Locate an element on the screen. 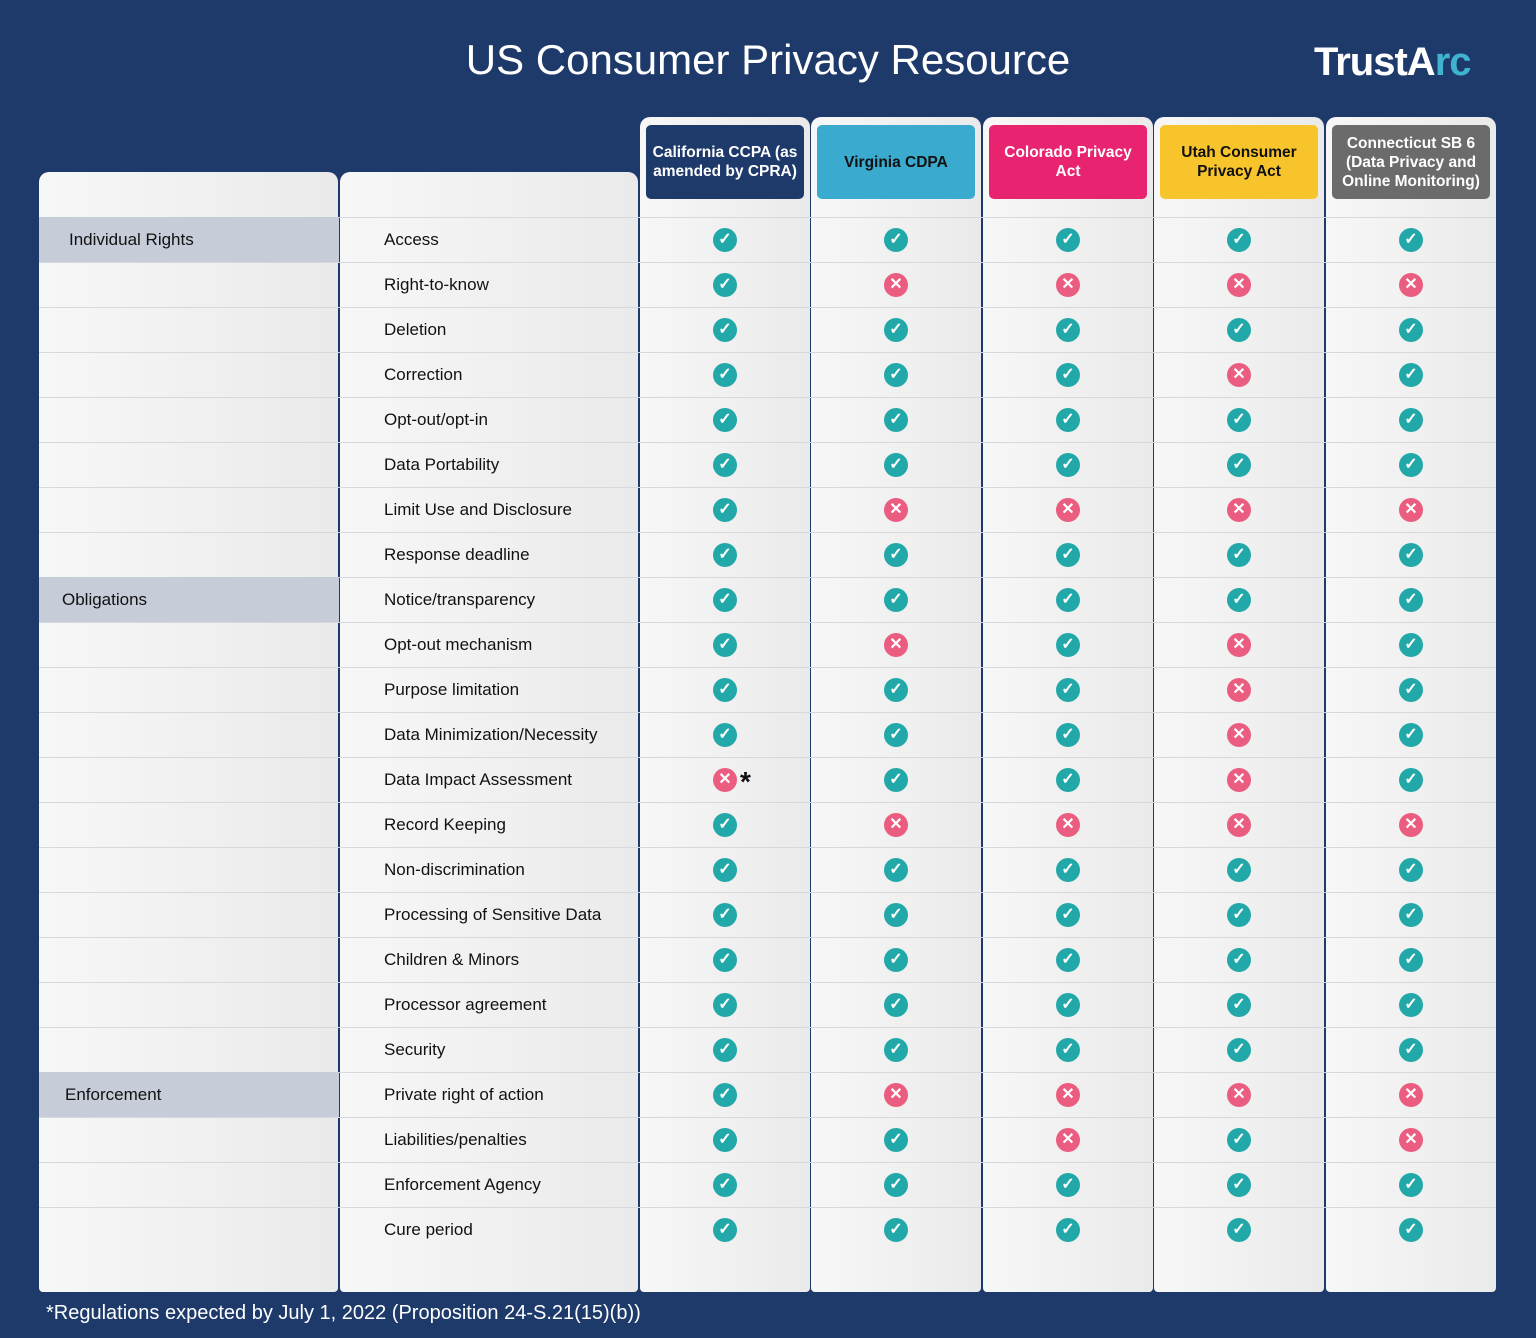  column-header: Virginia CDPA is located at coordinates (896, 162).